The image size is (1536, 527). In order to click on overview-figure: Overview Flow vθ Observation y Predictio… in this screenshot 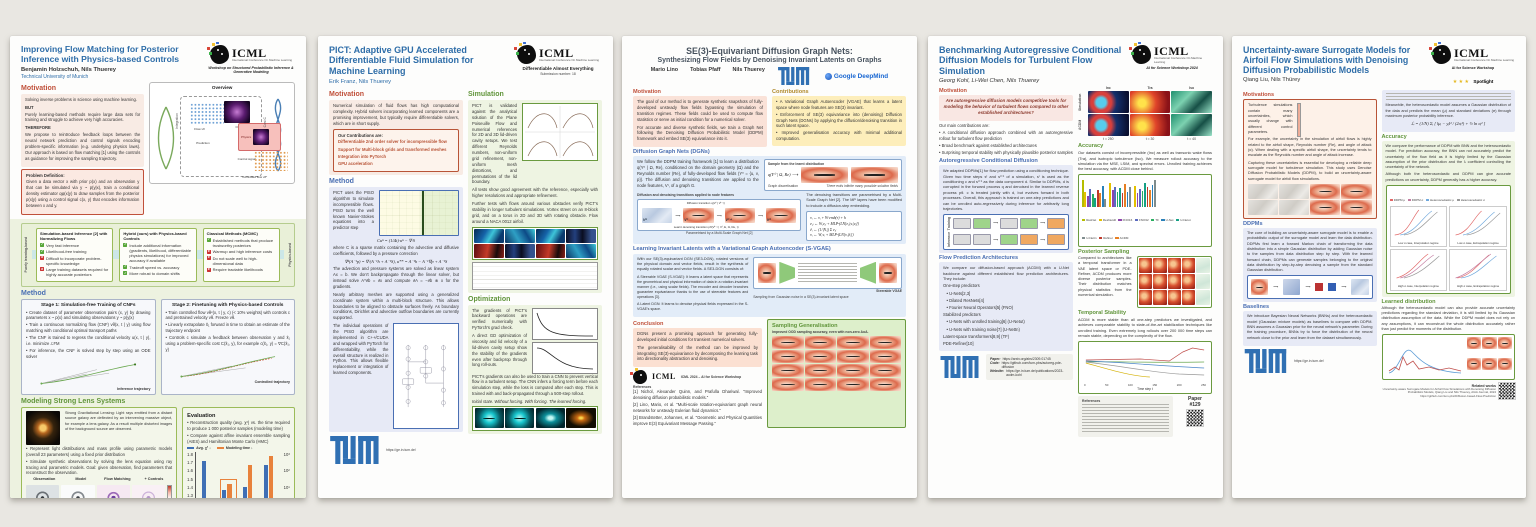, I will do `click(222, 148)`.